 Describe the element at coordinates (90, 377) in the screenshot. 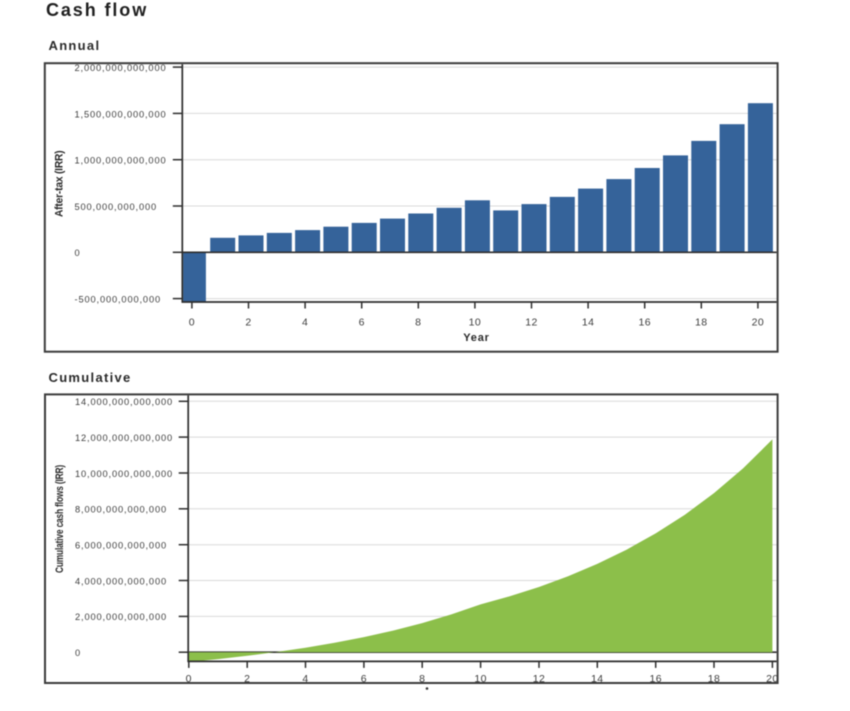

I see `svg-text: Cumulative` at that location.